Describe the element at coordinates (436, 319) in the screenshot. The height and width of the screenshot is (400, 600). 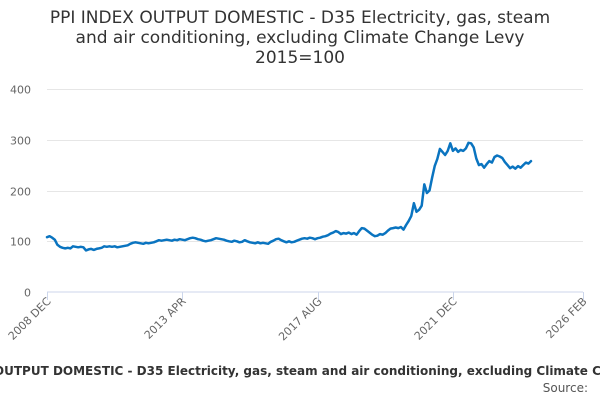
I see `x-tick-label-3: 2021 DEC` at that location.